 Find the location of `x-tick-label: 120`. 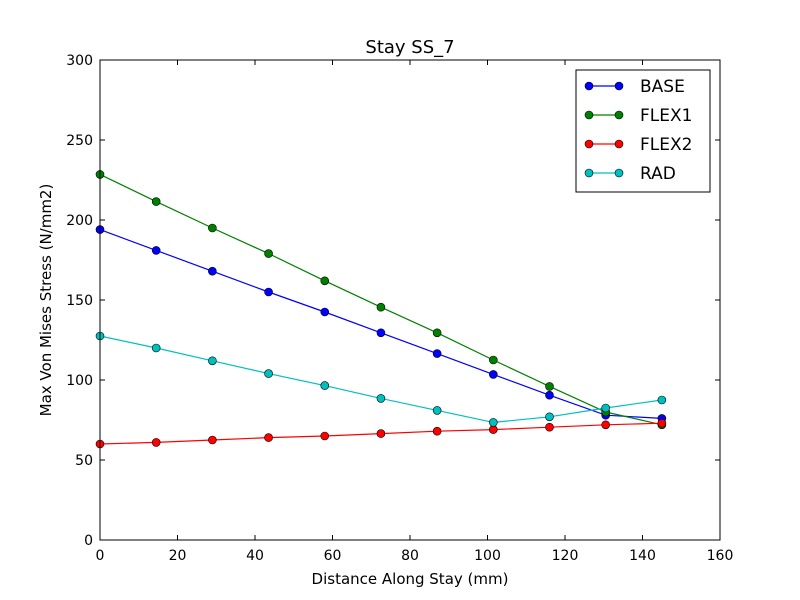

x-tick-label: 120 is located at coordinates (565, 556).